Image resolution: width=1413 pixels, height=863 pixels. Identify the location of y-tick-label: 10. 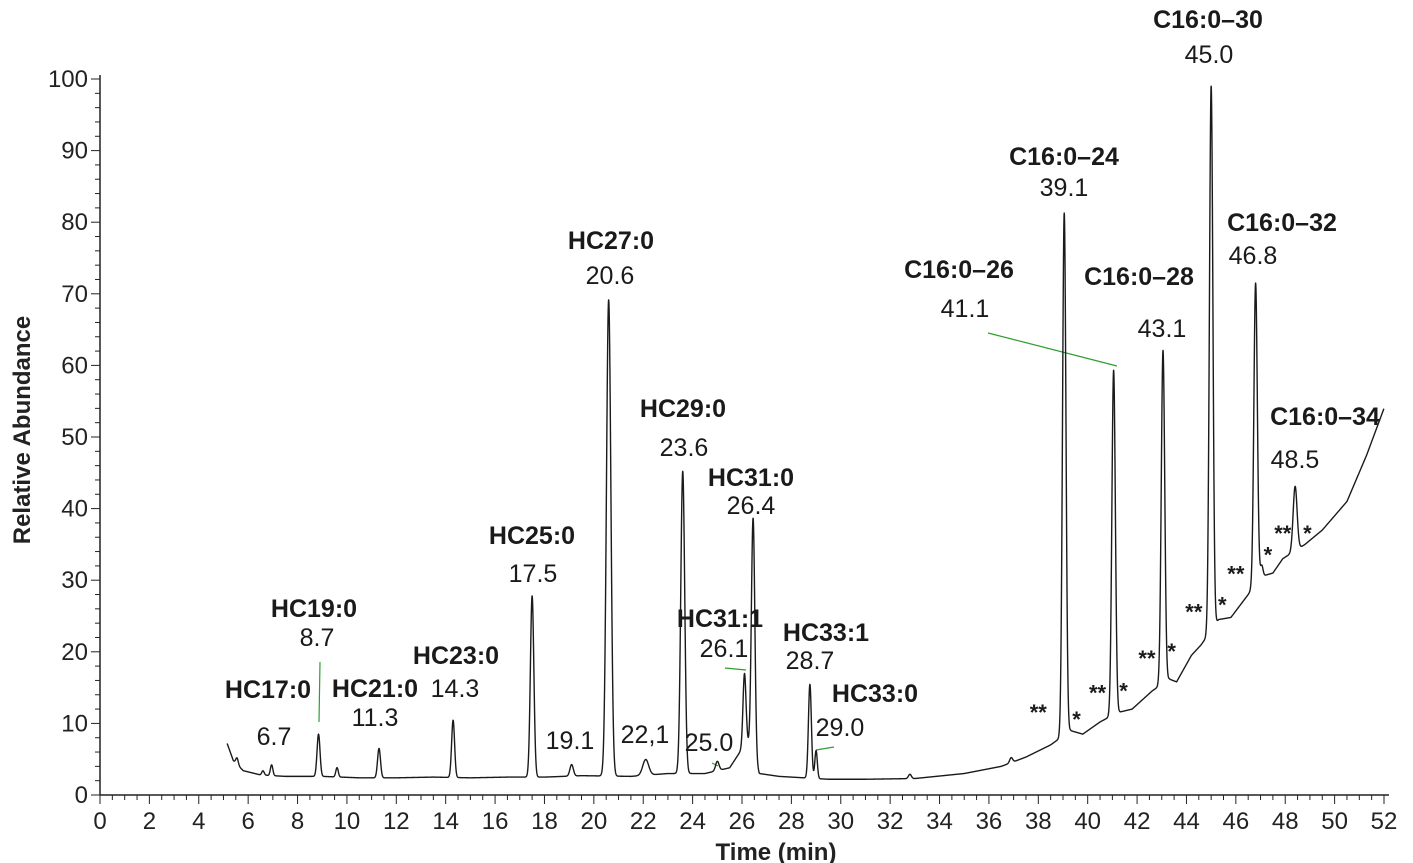
(74, 723).